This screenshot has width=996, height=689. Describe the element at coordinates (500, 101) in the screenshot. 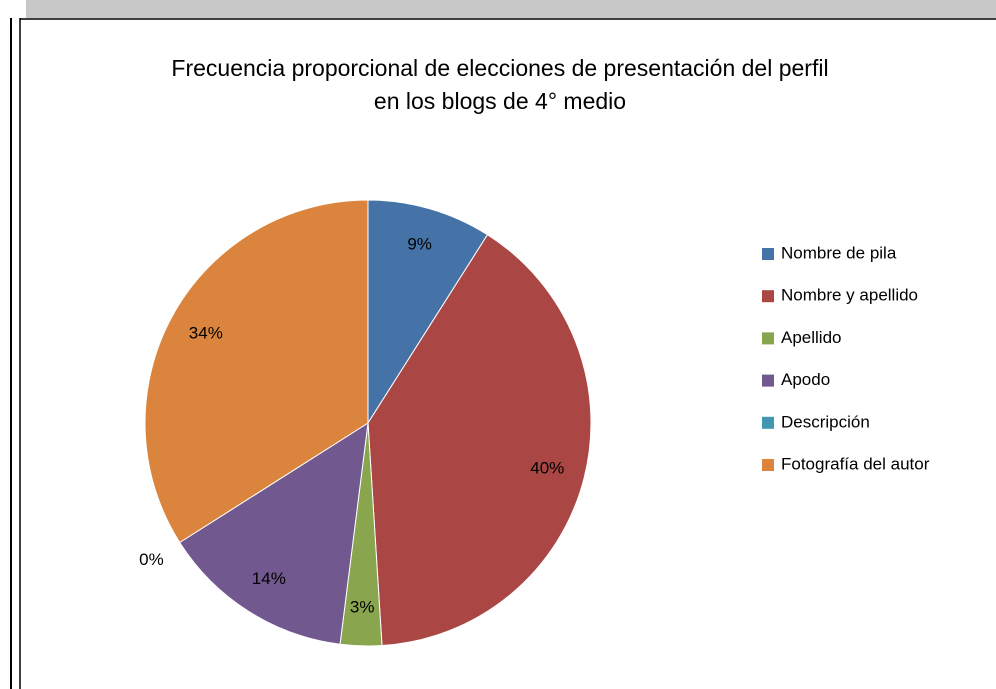

I see `chart-title: en los blogs de 4° medio` at that location.